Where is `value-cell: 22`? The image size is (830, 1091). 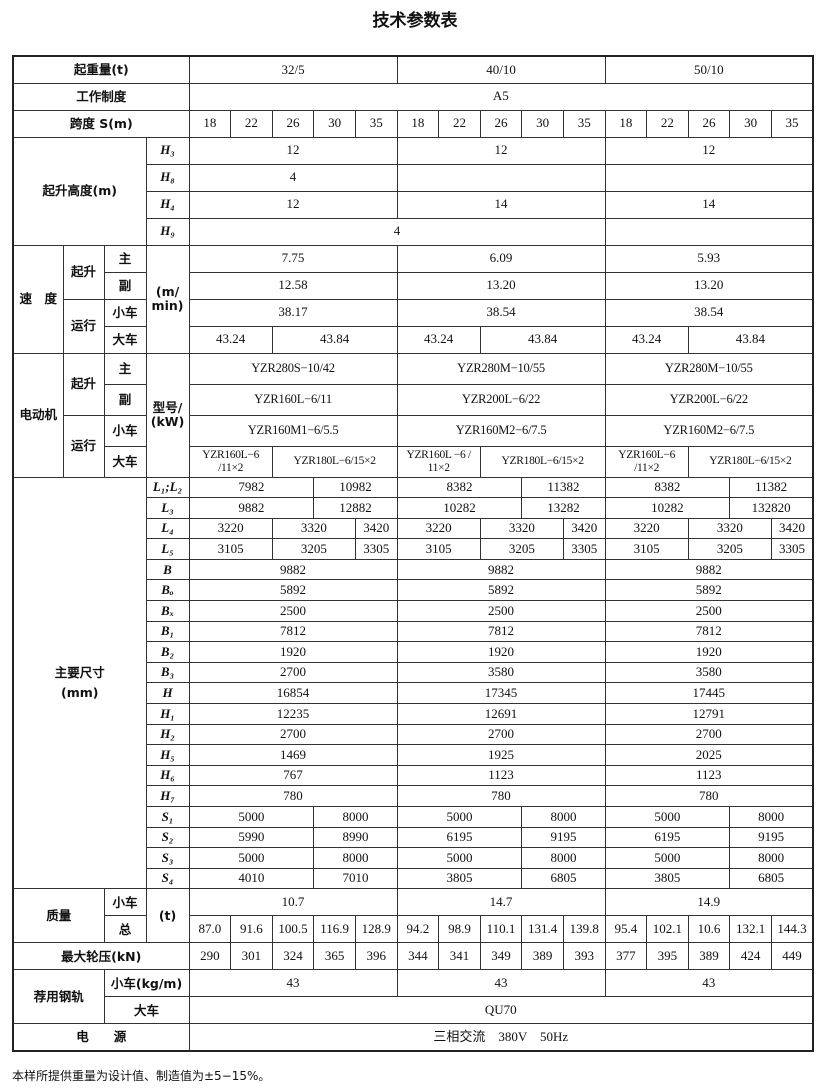 value-cell: 22 is located at coordinates (667, 123).